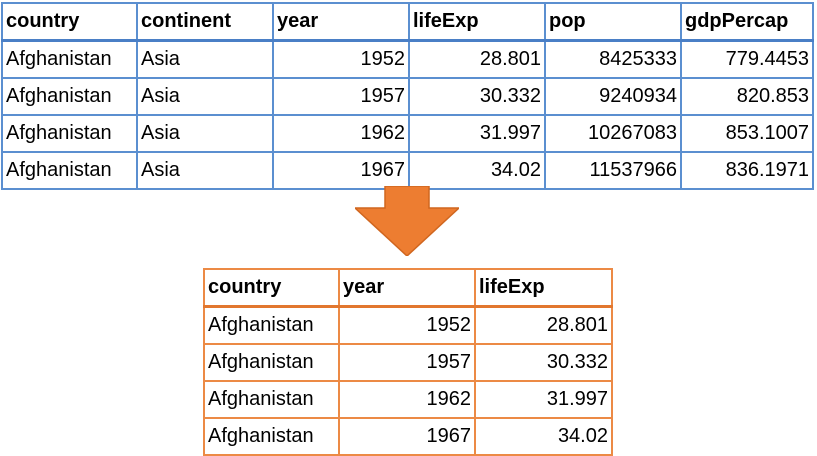 This screenshot has width=817, height=456. What do you see at coordinates (613, 133) in the screenshot?
I see `table-cell: 10267083` at bounding box center [613, 133].